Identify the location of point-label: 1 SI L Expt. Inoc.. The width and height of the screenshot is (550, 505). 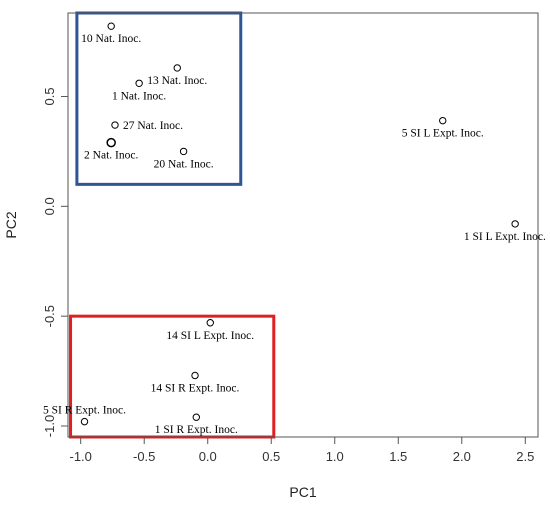
(505, 237).